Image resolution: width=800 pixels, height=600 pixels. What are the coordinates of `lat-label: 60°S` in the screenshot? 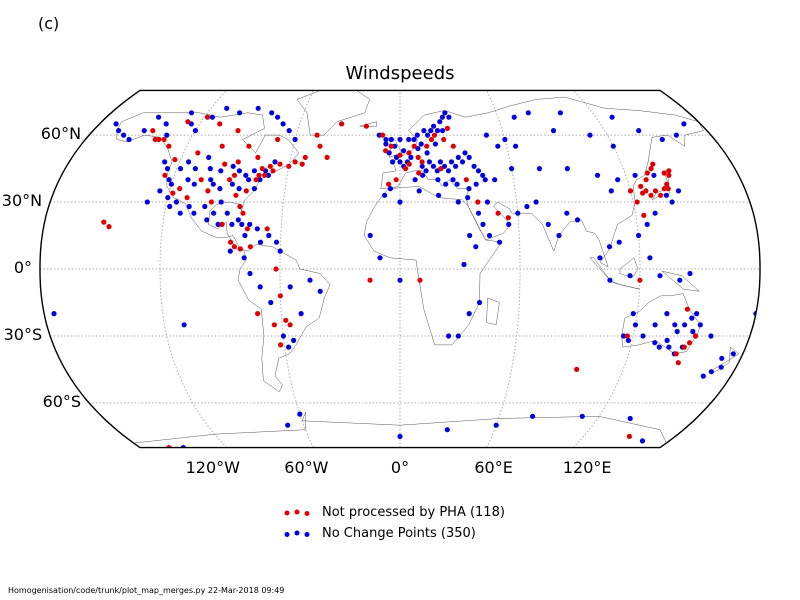 It's located at (62, 401).